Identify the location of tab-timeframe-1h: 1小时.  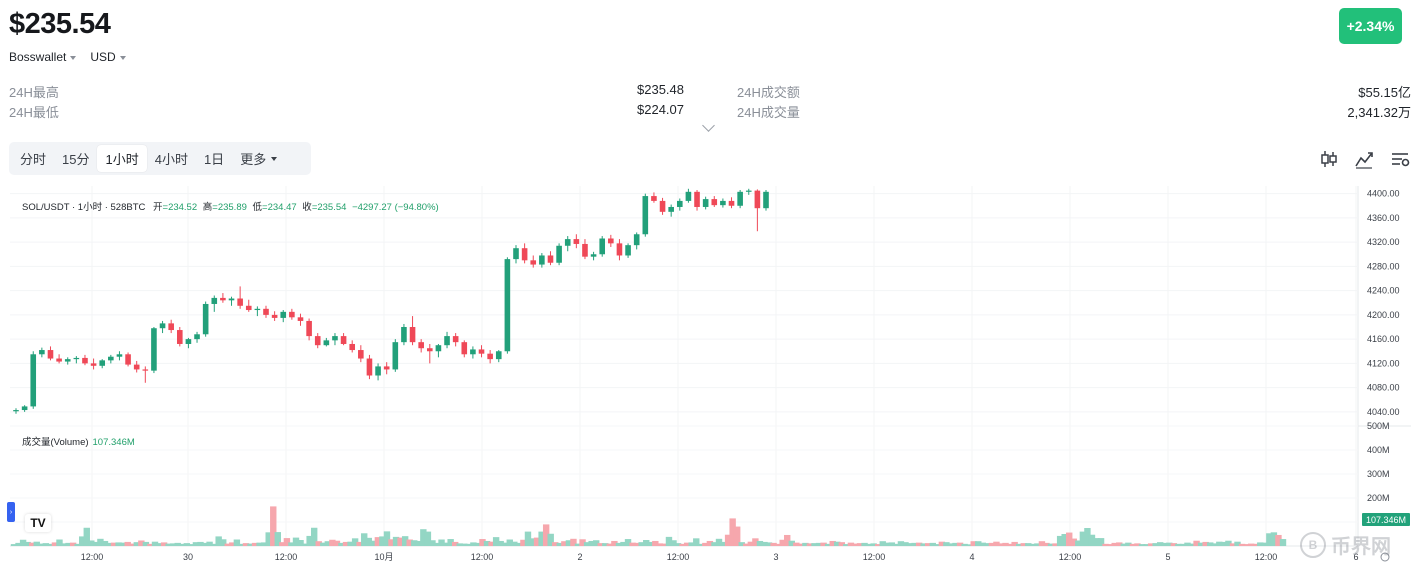
(122, 158).